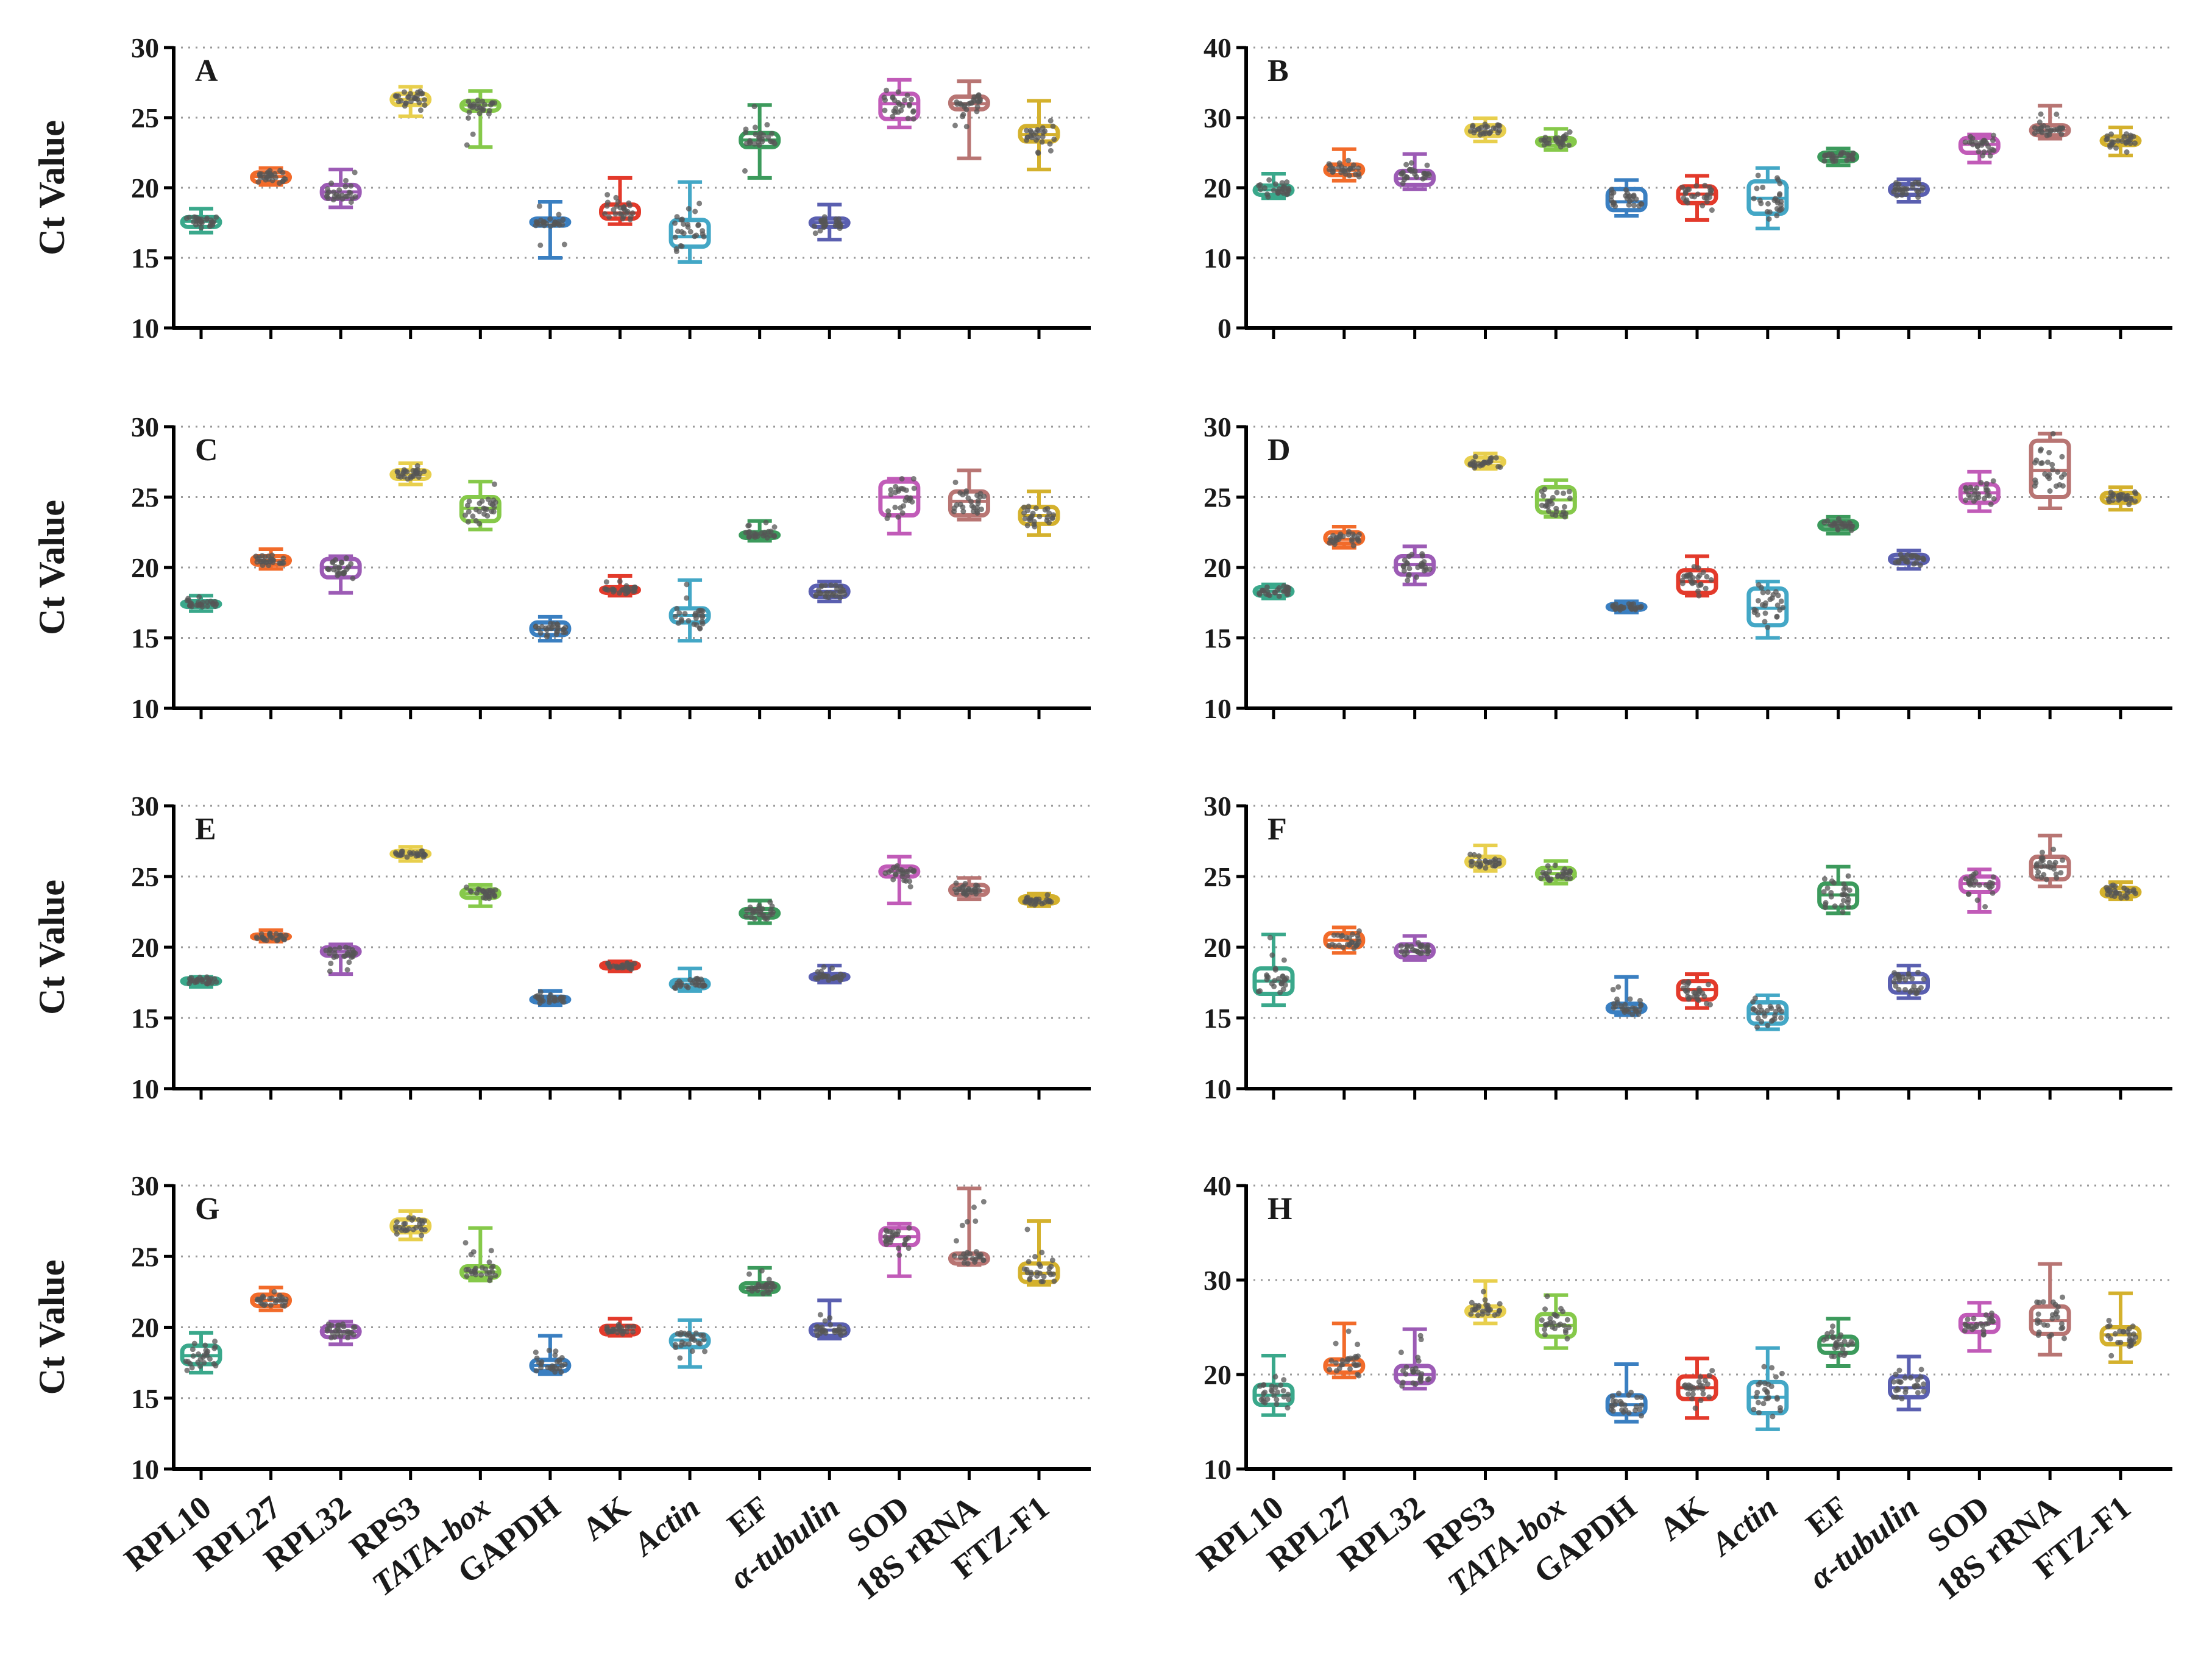 The width and height of the screenshot is (2212, 1661). What do you see at coordinates (1039, 899) in the screenshot?
I see `box-ftz-f1` at bounding box center [1039, 899].